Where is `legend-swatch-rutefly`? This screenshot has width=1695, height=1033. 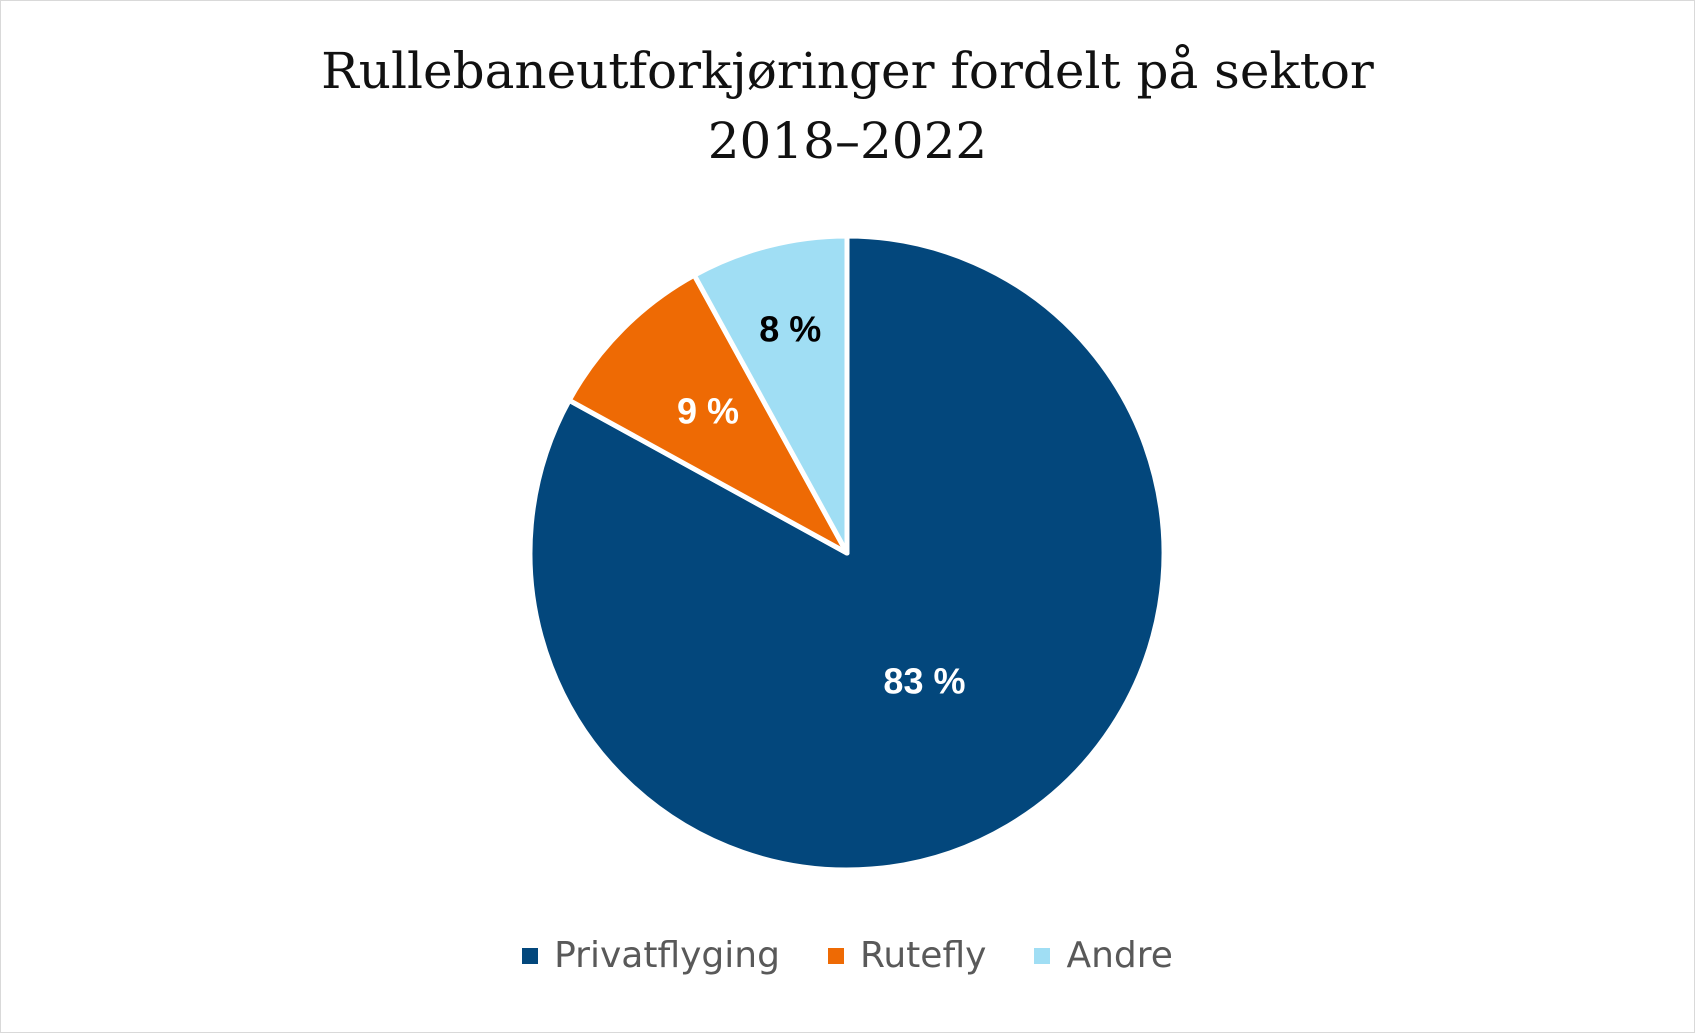
legend-swatch-rutefly is located at coordinates (835, 955).